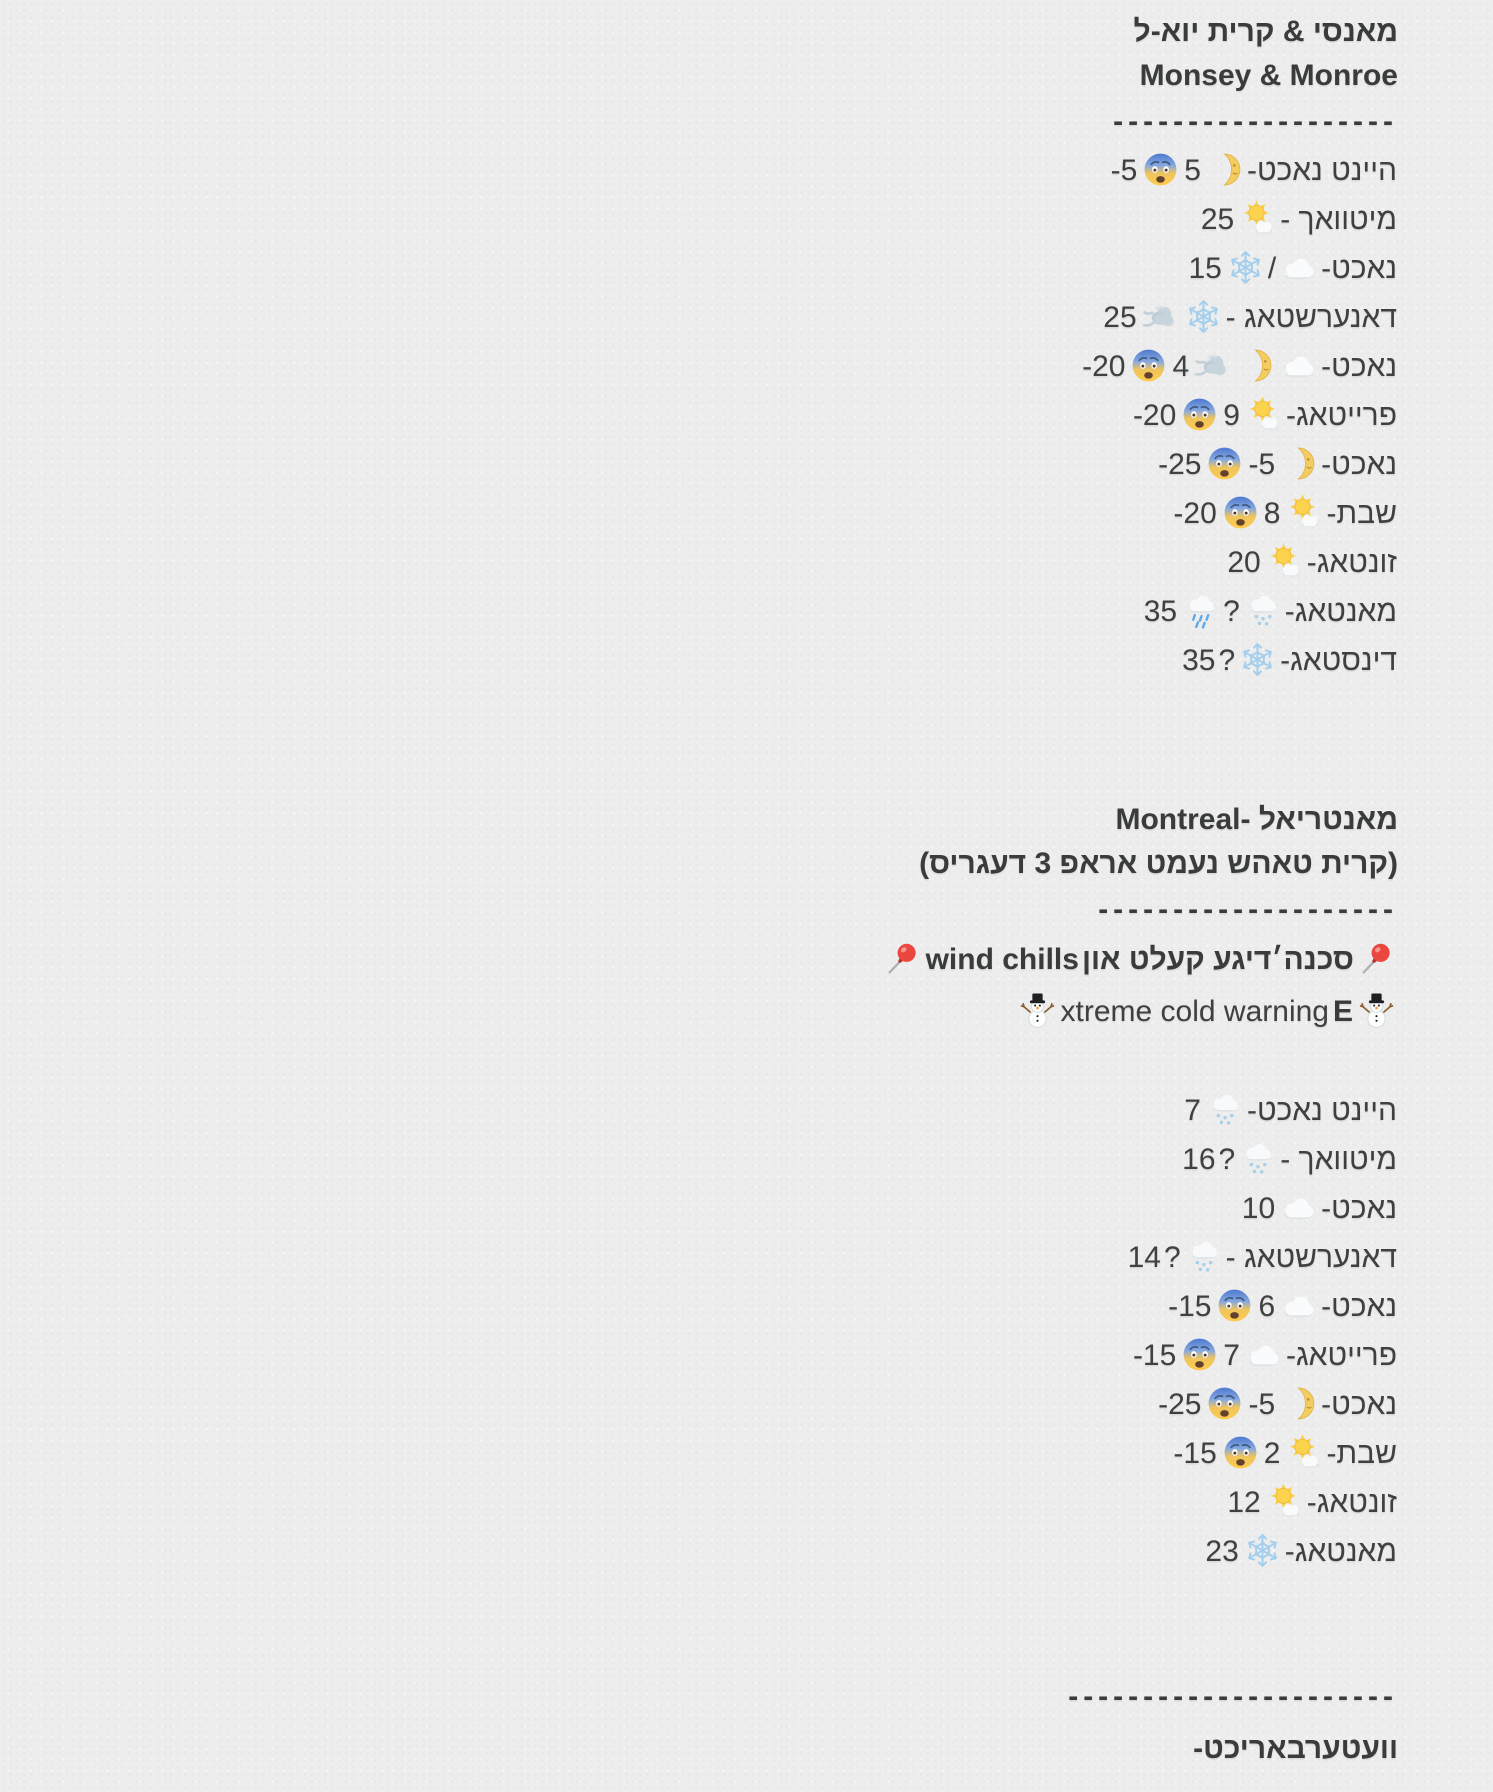 The width and height of the screenshot is (1493, 1792). What do you see at coordinates (1139, 1208) in the screenshot?
I see `forecast-line-night: נאכט- 10` at bounding box center [1139, 1208].